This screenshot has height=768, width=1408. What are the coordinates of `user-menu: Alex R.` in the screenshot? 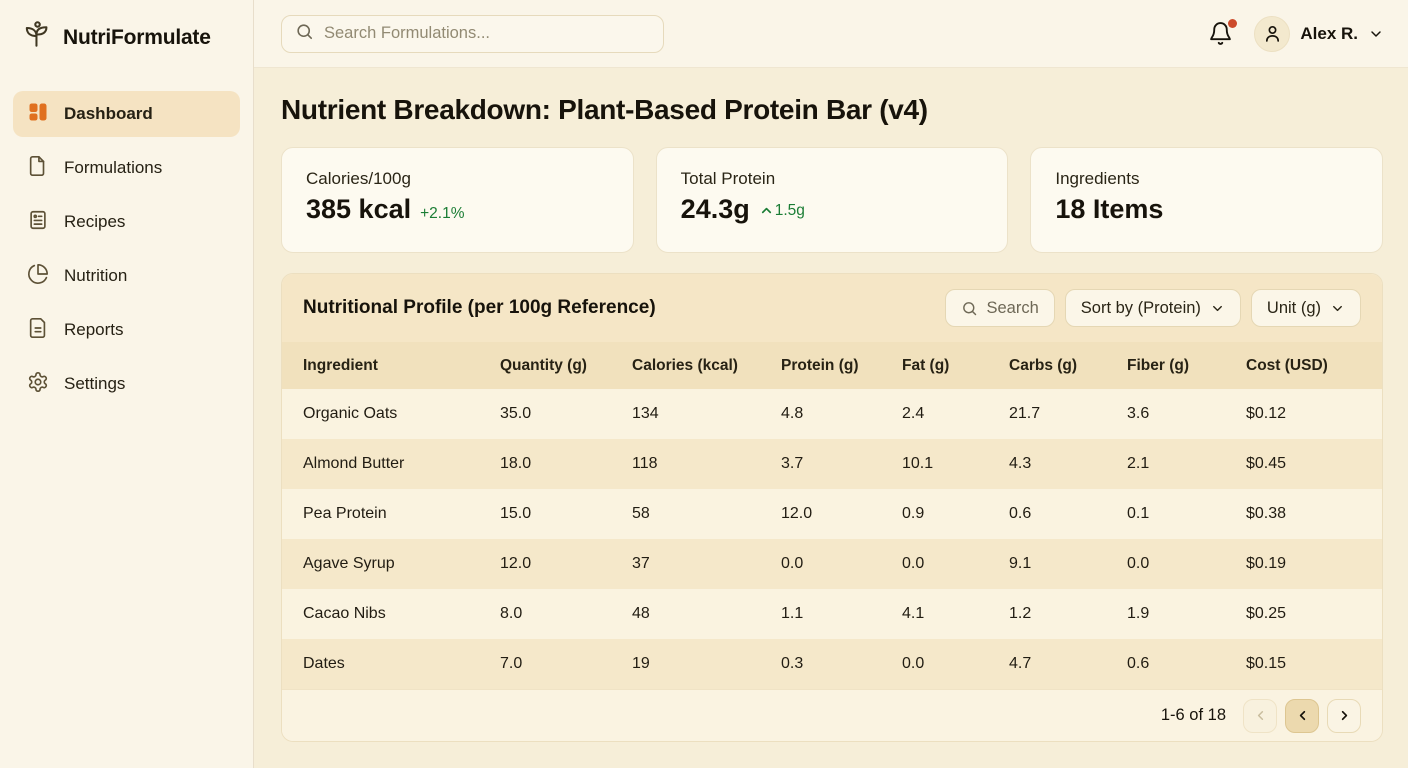 It's located at (1319, 33).